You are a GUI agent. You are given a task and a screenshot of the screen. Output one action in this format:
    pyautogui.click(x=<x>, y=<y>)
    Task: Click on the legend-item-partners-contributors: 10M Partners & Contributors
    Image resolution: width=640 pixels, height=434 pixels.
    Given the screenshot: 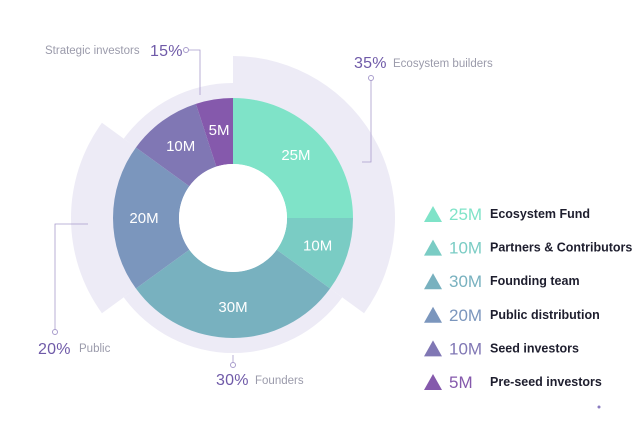 What is the action you would take?
    pyautogui.click(x=528, y=248)
    